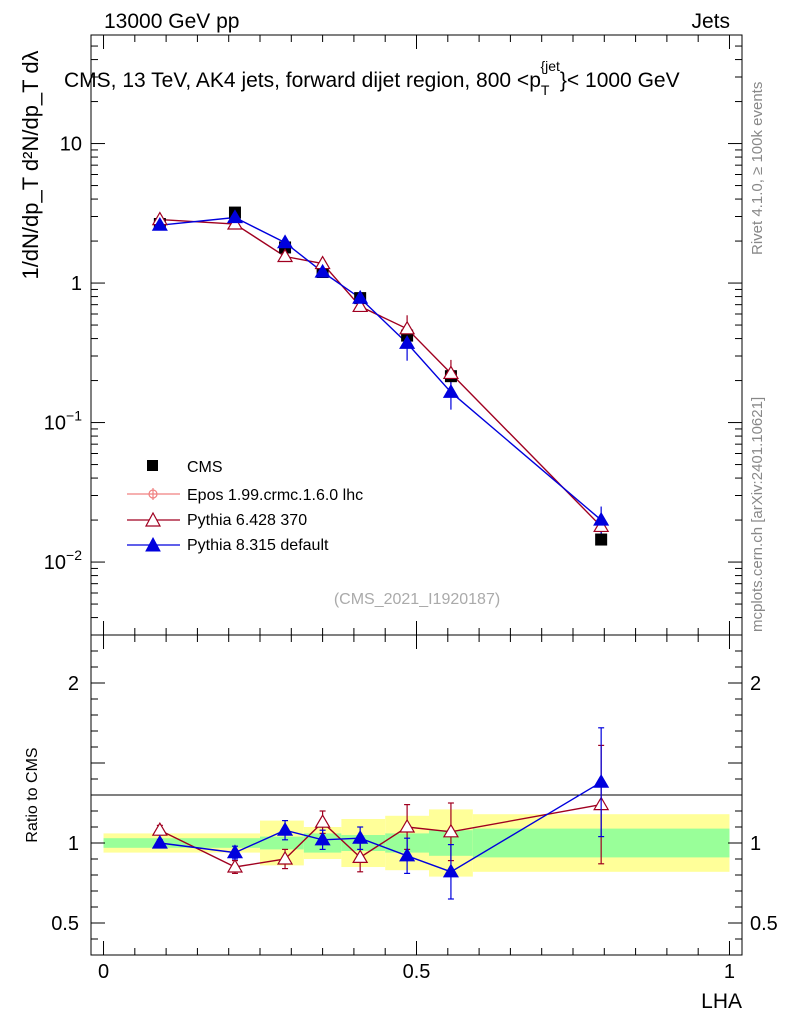 The image size is (786, 1024). I want to click on x-tick-label: 1, so click(729, 972).